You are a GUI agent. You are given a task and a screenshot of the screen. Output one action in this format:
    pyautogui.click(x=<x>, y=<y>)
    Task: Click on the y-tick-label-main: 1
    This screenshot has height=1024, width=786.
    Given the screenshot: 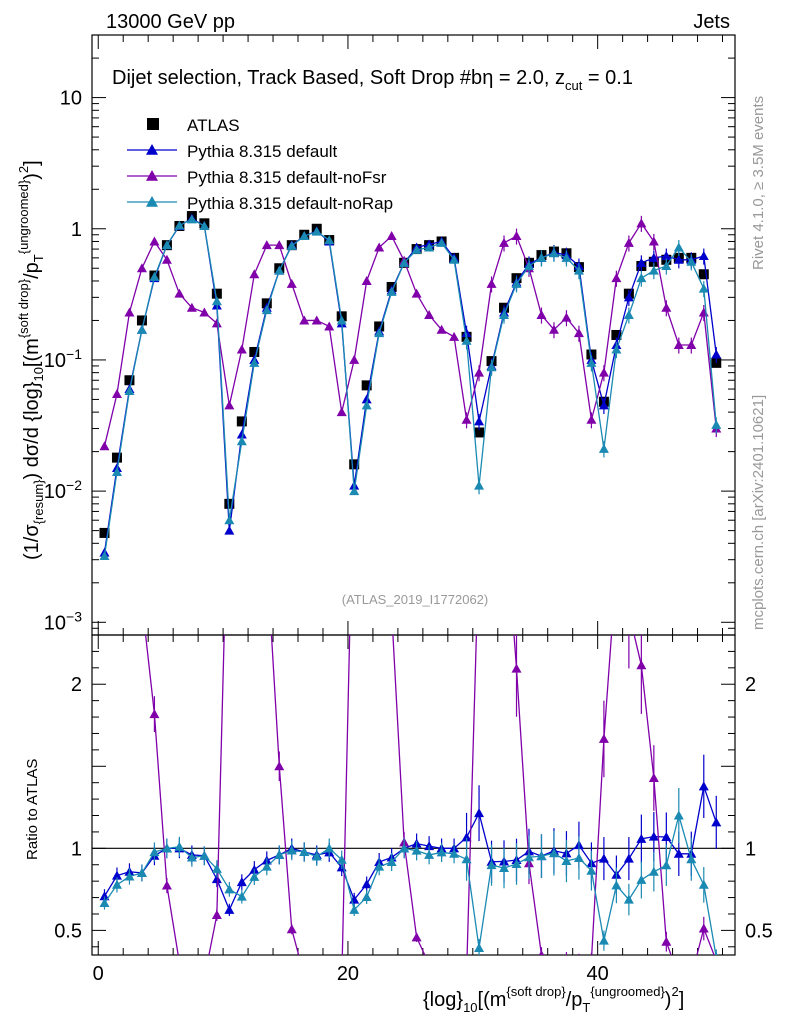 What is the action you would take?
    pyautogui.click(x=76, y=230)
    